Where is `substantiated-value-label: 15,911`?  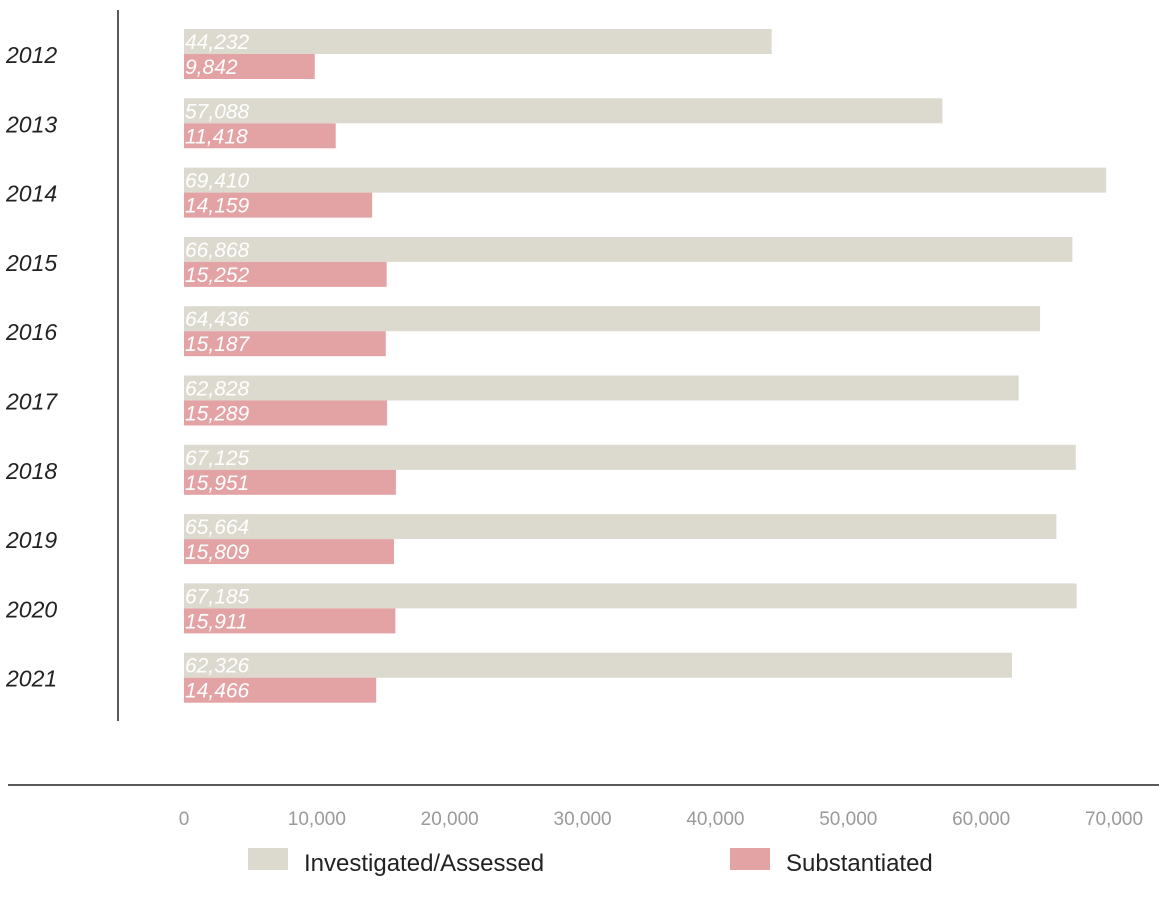
substantiated-value-label: 15,911 is located at coordinates (216, 621).